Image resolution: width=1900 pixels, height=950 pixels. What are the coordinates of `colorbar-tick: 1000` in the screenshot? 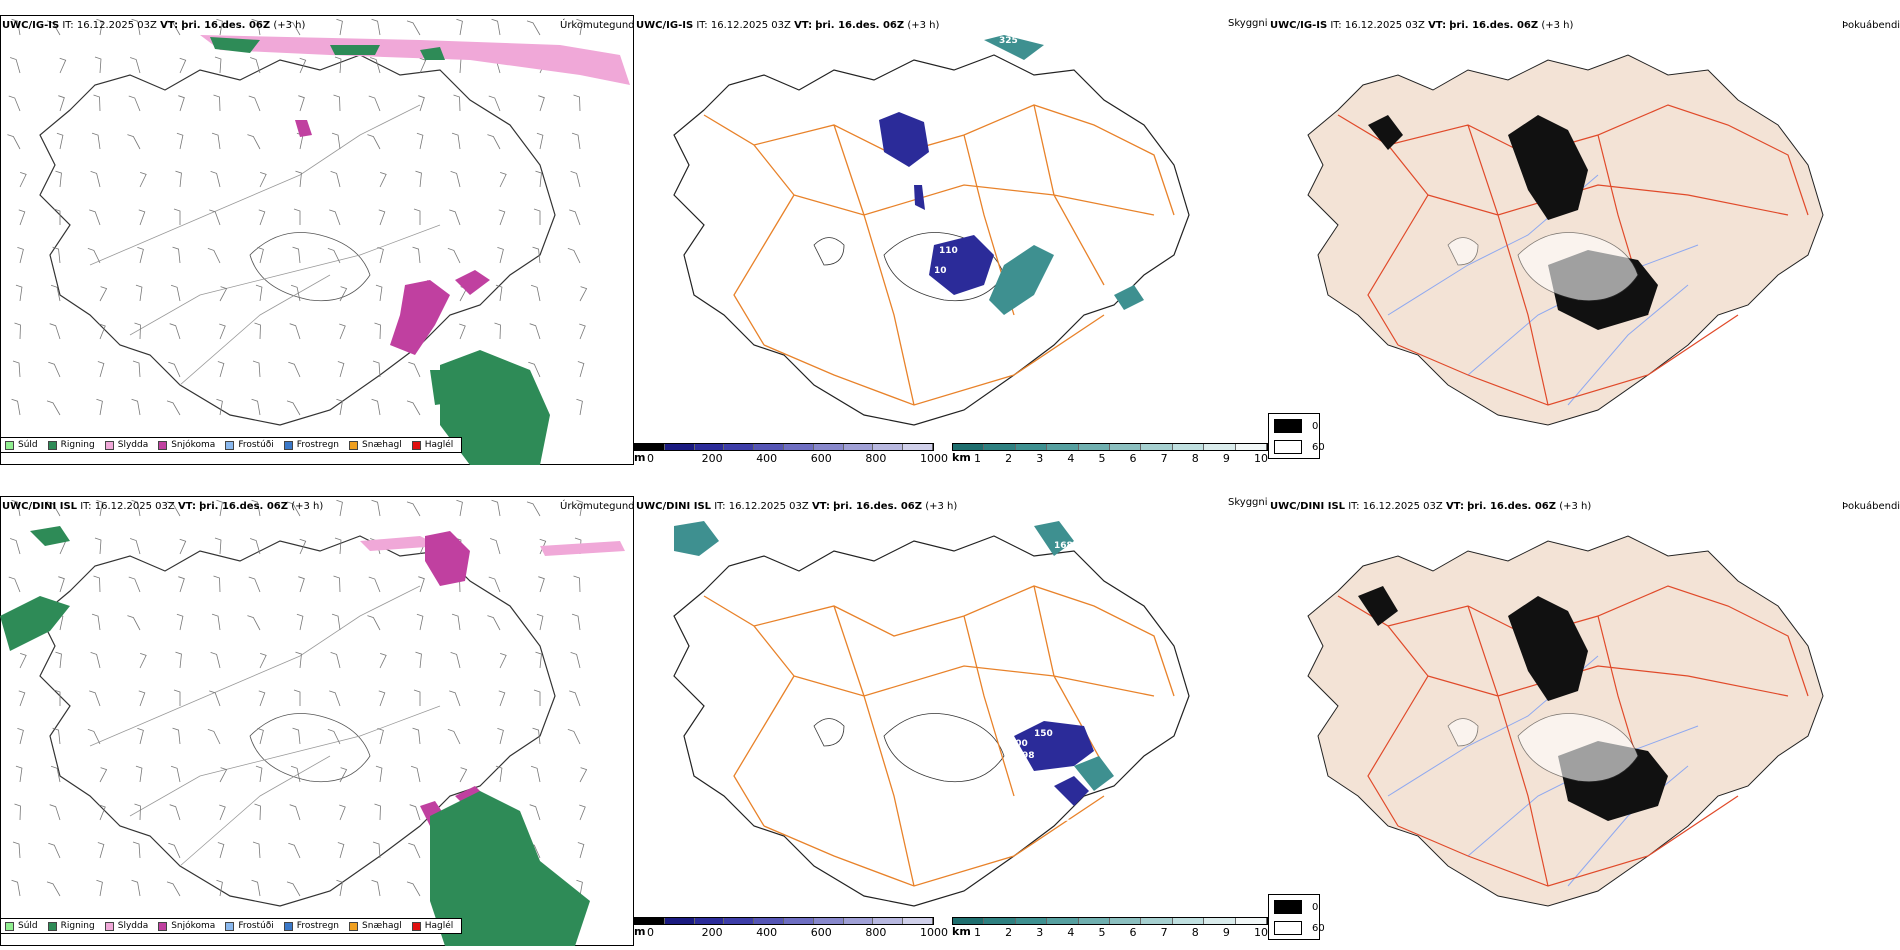 It's located at (934, 932).